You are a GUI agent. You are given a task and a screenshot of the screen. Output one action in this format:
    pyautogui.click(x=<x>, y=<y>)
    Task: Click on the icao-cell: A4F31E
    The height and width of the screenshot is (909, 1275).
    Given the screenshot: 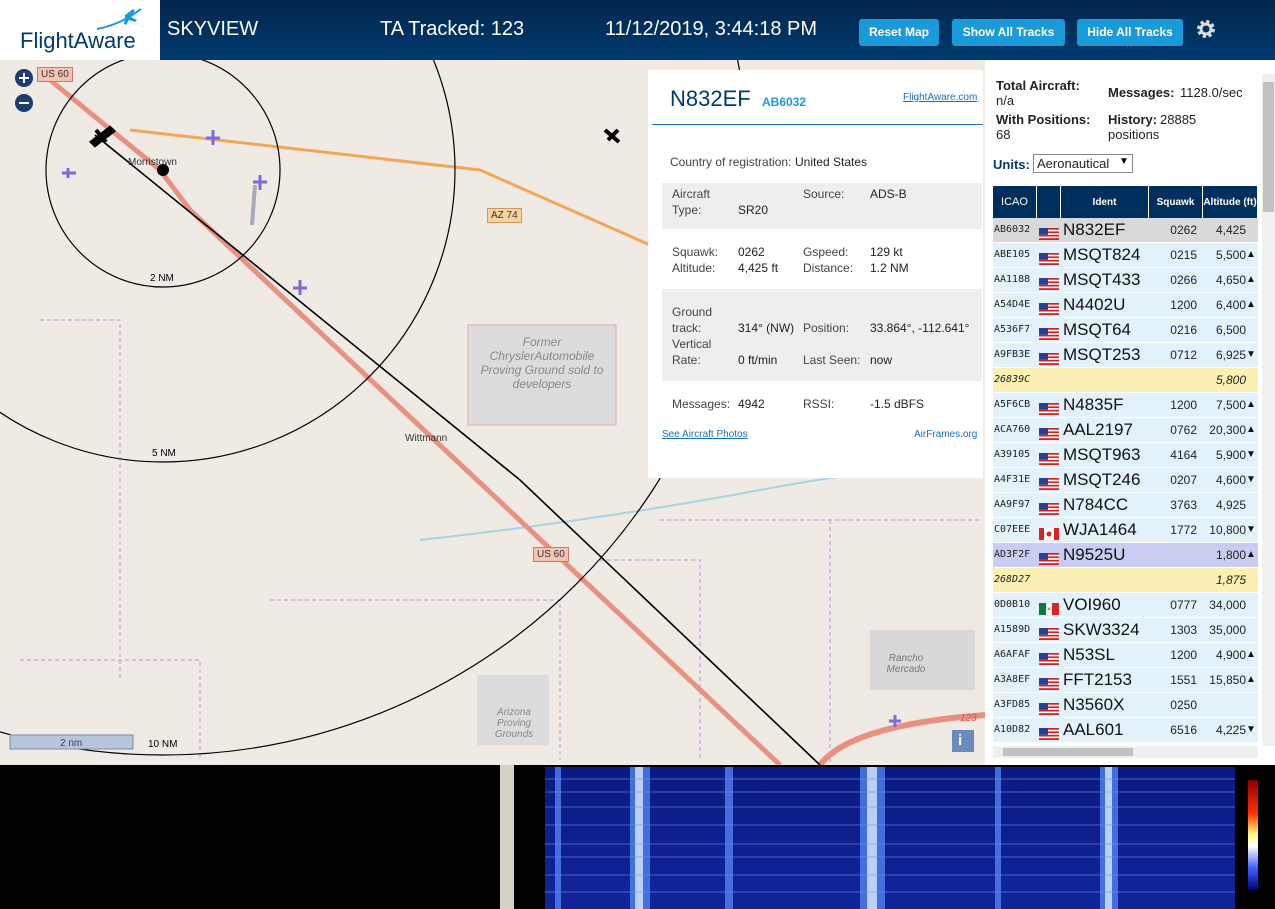 What is the action you would take?
    pyautogui.click(x=1012, y=479)
    